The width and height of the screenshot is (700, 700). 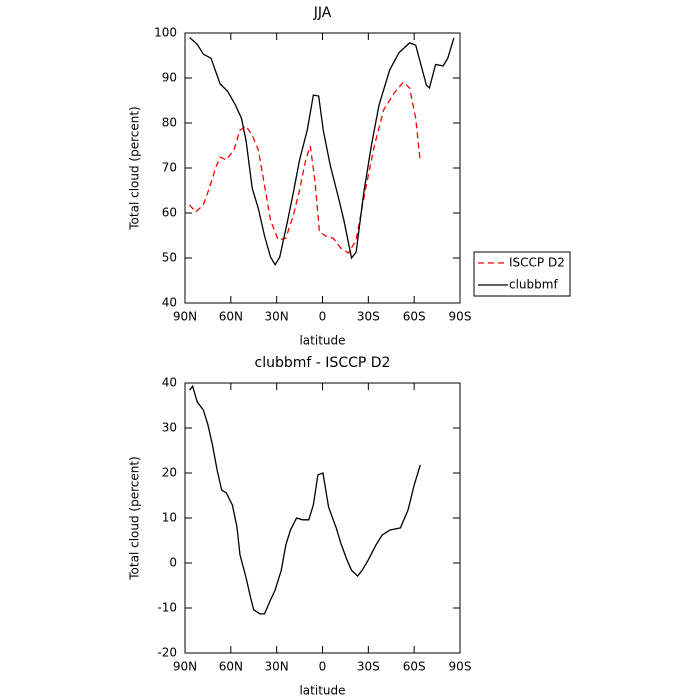 I want to click on y-tick-label: -10, so click(x=167, y=608).